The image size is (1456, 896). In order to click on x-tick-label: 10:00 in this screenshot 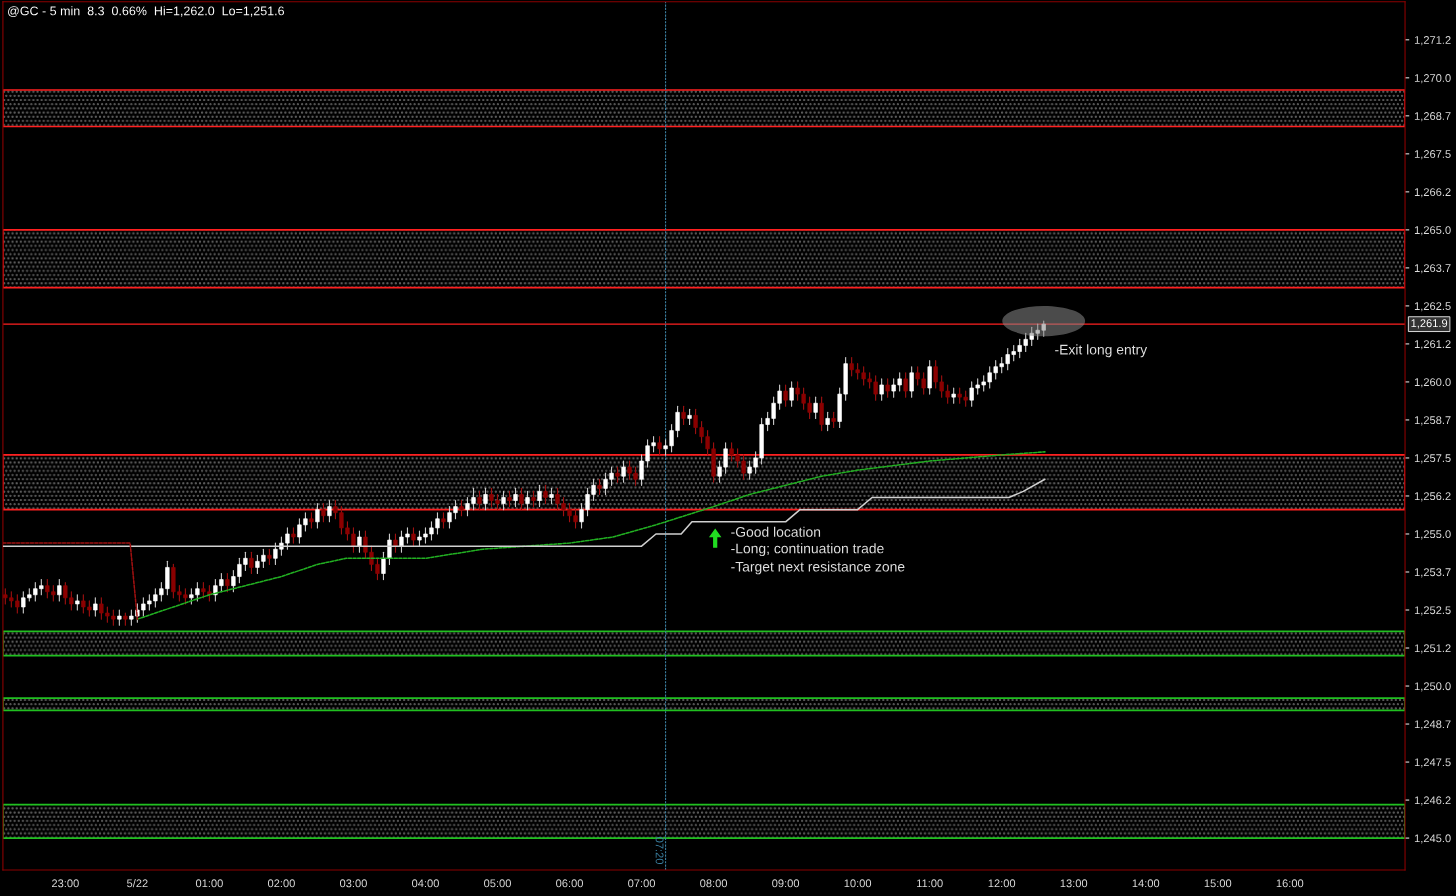, I will do `click(858, 883)`.